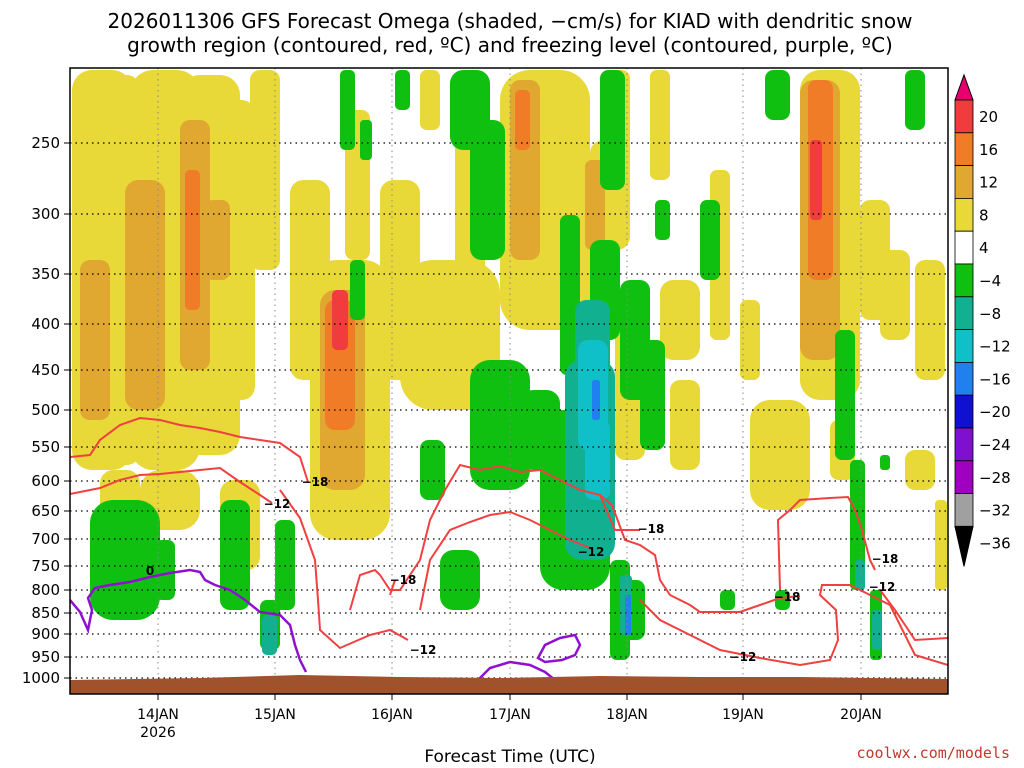 The image size is (1024, 768). What do you see at coordinates (45, 566) in the screenshot?
I see `y-tick-label: 750` at bounding box center [45, 566].